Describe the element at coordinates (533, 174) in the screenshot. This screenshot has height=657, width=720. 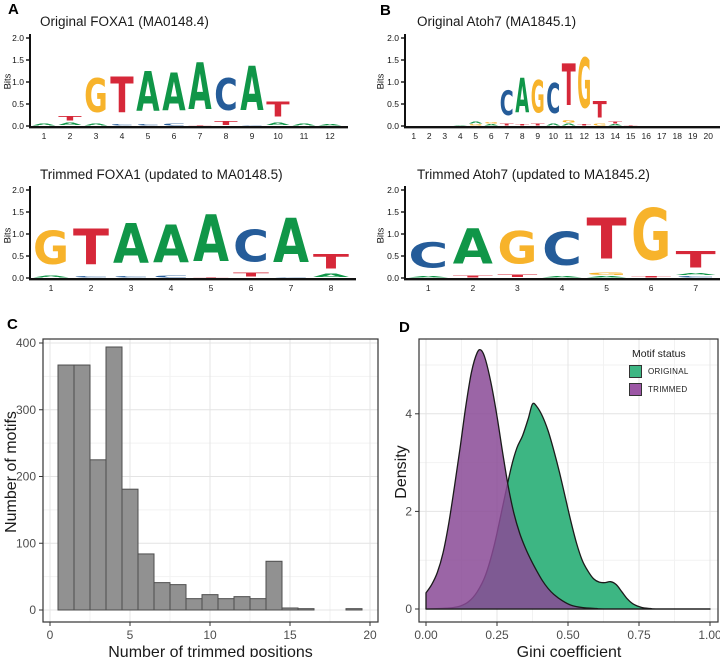
I see `atoh7-trimmed-title: Trimmed Atoh7 (updated to MA1845.2)` at that location.